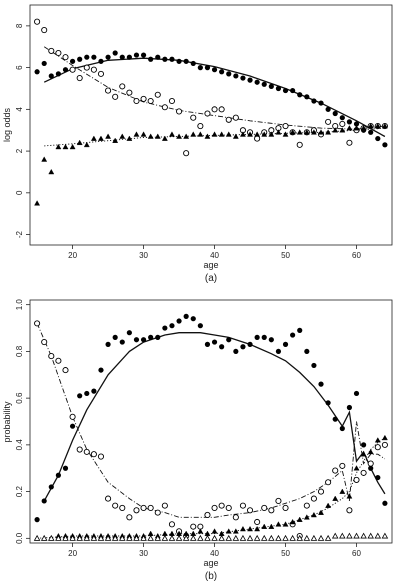  I want to click on panel-b-ytick-label: 0.8, so click(19, 351).